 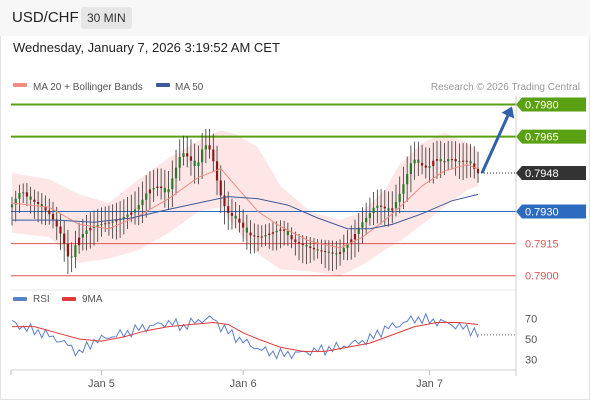 What do you see at coordinates (163, 85) in the screenshot?
I see `ma50-legend-swatch` at bounding box center [163, 85].